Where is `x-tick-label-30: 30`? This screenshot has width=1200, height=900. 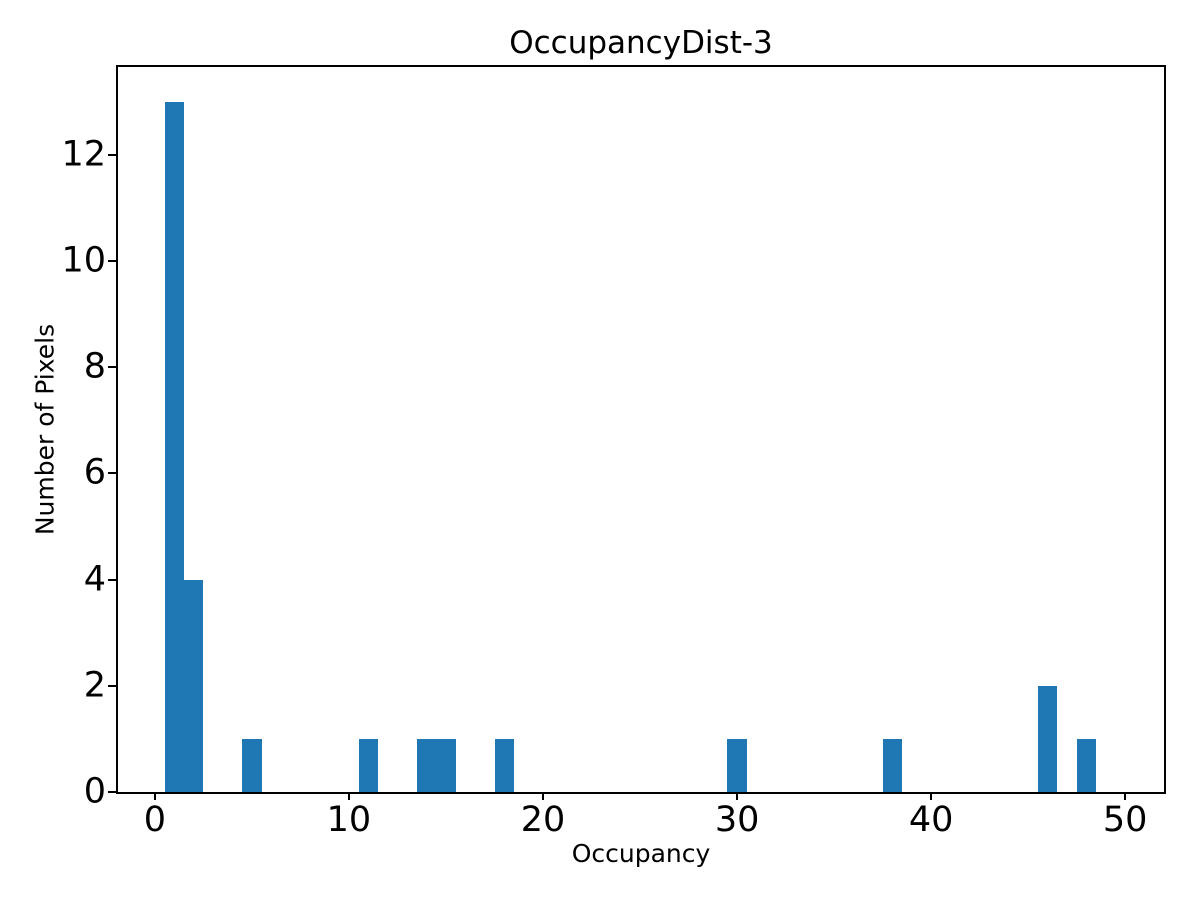 x-tick-label-30: 30 is located at coordinates (737, 820).